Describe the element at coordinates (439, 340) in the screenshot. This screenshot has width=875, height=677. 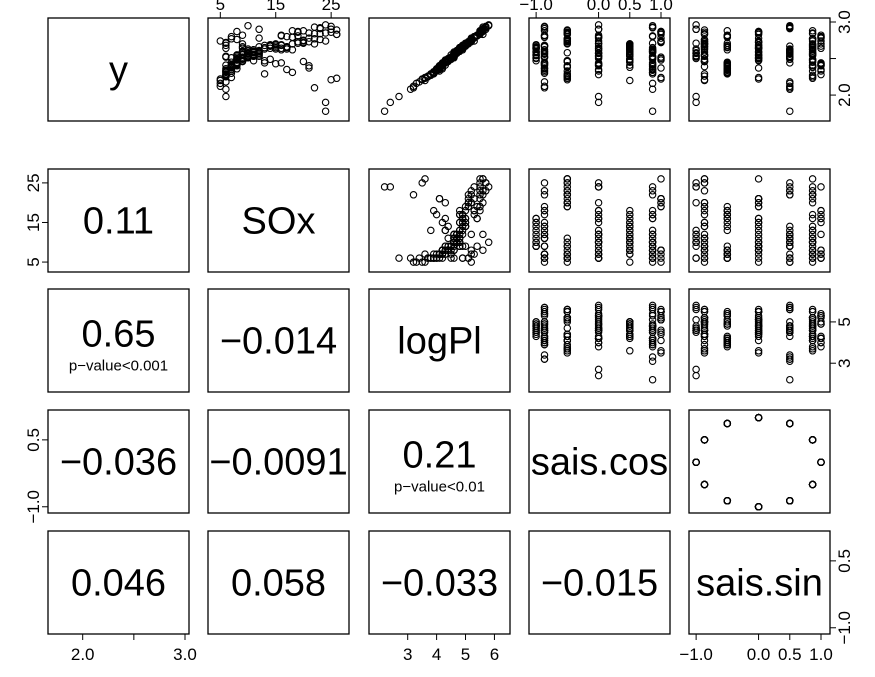
I see `panel-r2-c2` at that location.